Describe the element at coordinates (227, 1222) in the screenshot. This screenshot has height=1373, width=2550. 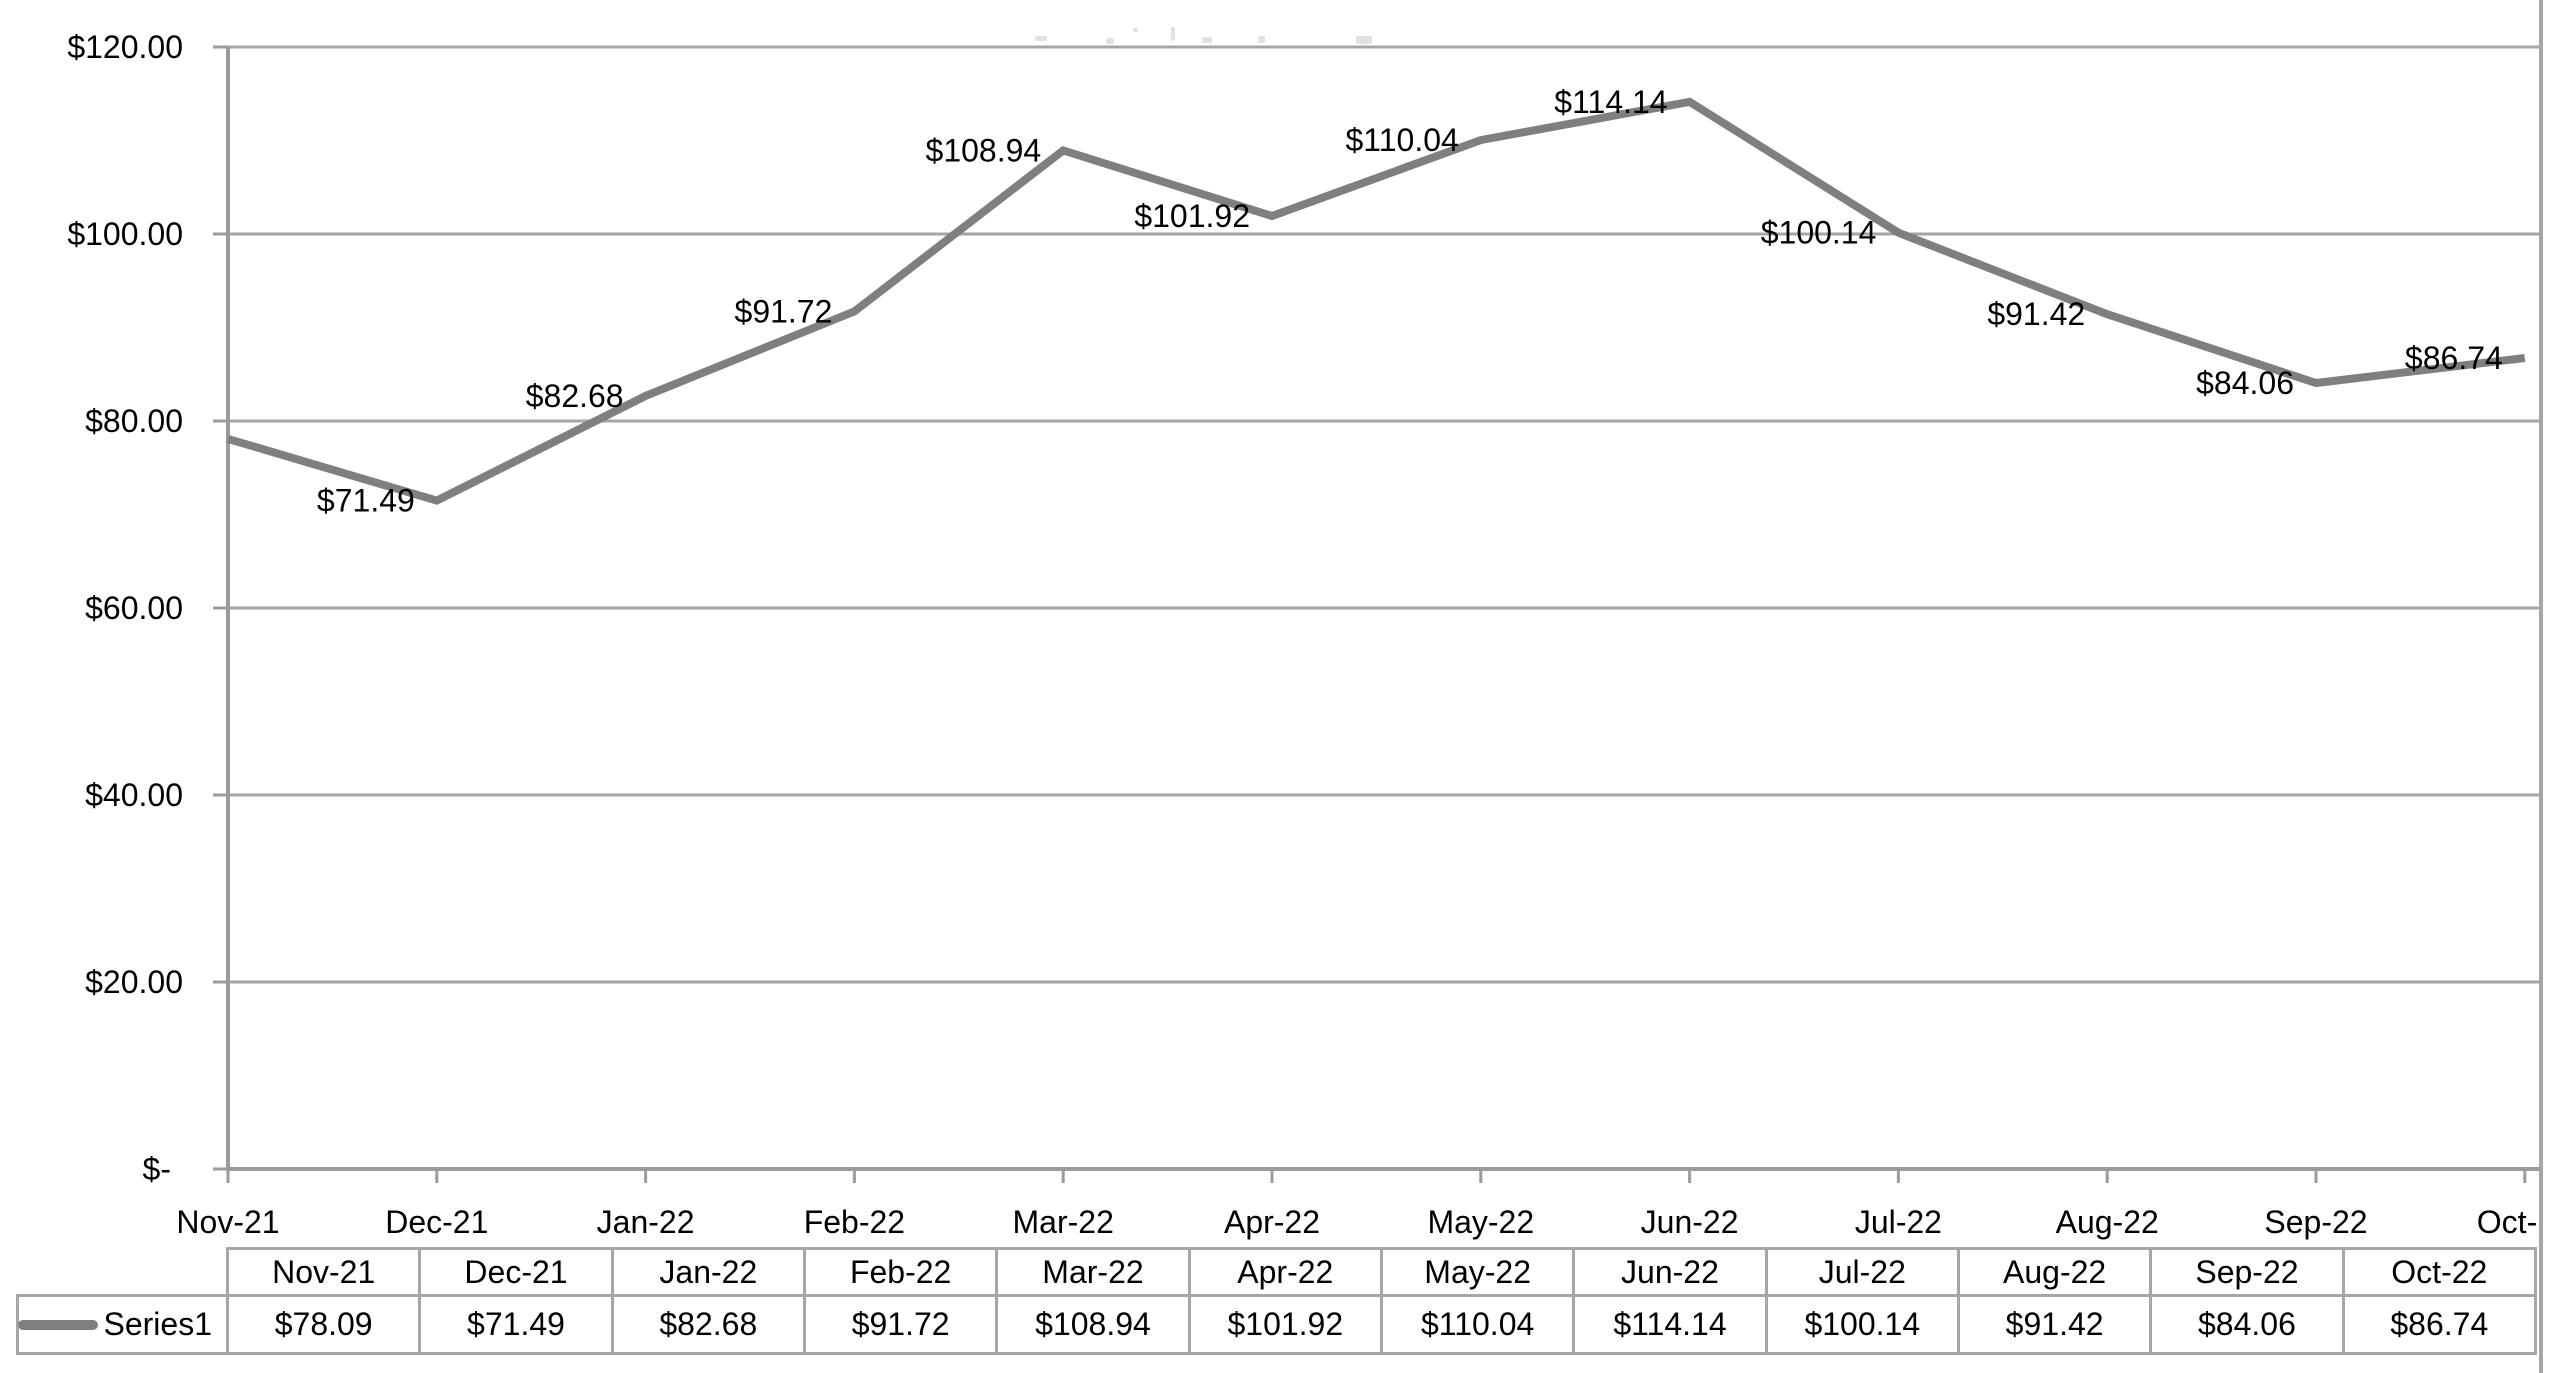
I see `x-axis-label: Nov-21` at that location.